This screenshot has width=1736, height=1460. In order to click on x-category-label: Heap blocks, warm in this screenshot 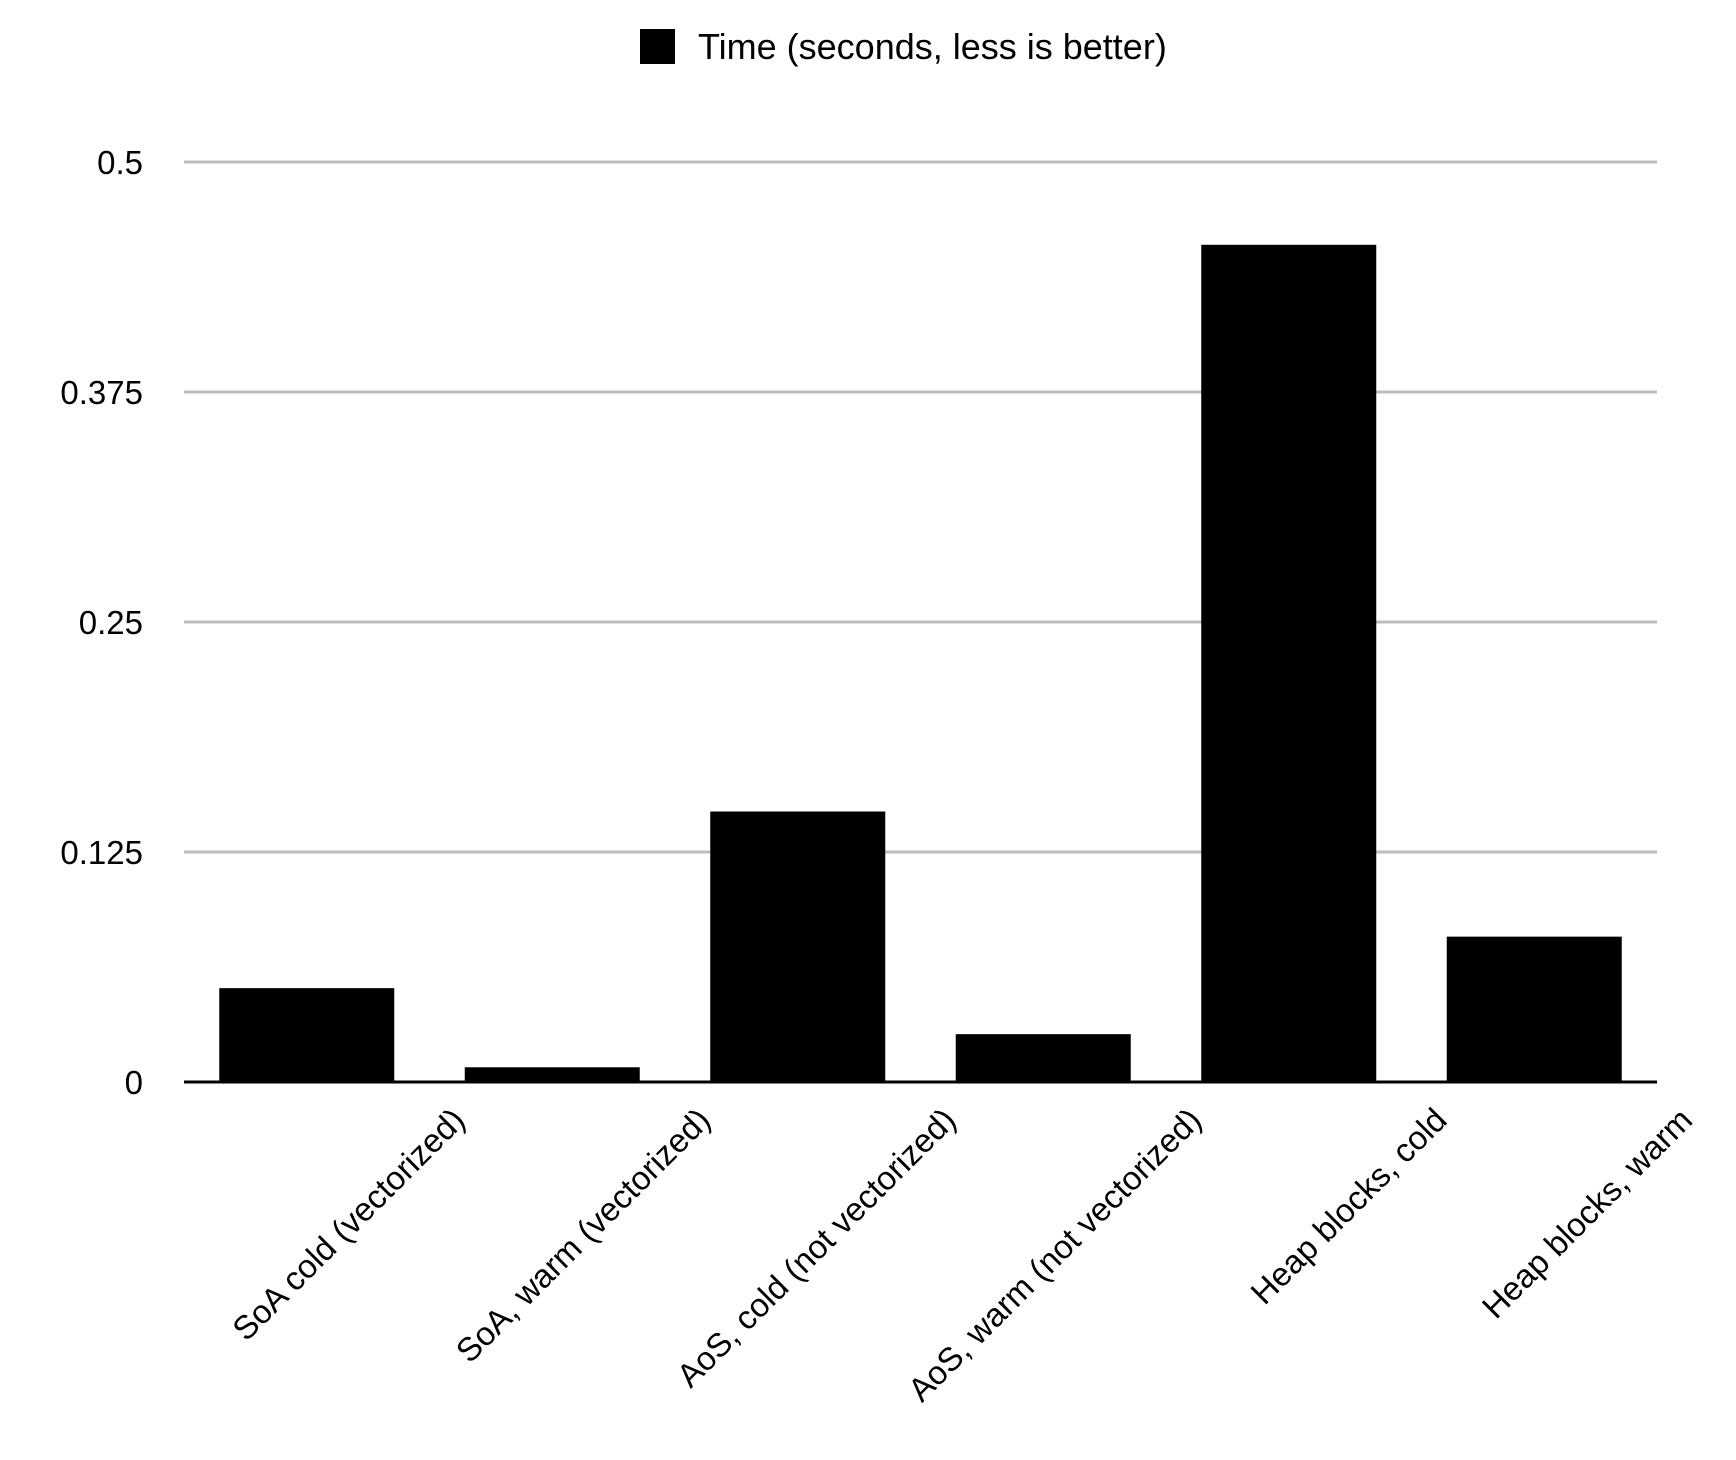, I will do `click(1587, 1213)`.